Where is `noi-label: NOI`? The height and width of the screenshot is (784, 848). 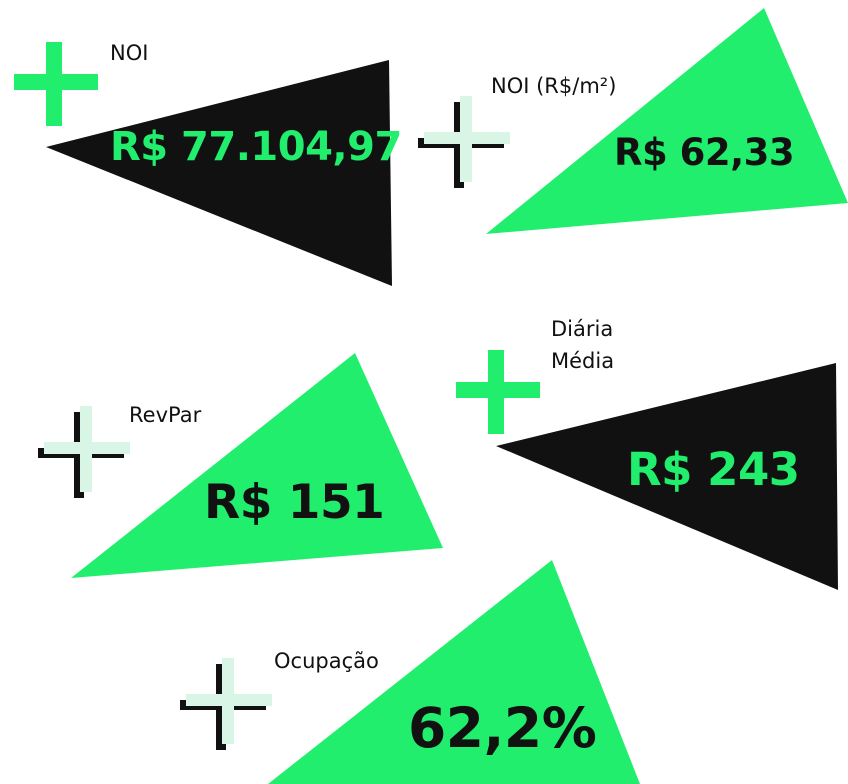 noi-label: NOI is located at coordinates (129, 53).